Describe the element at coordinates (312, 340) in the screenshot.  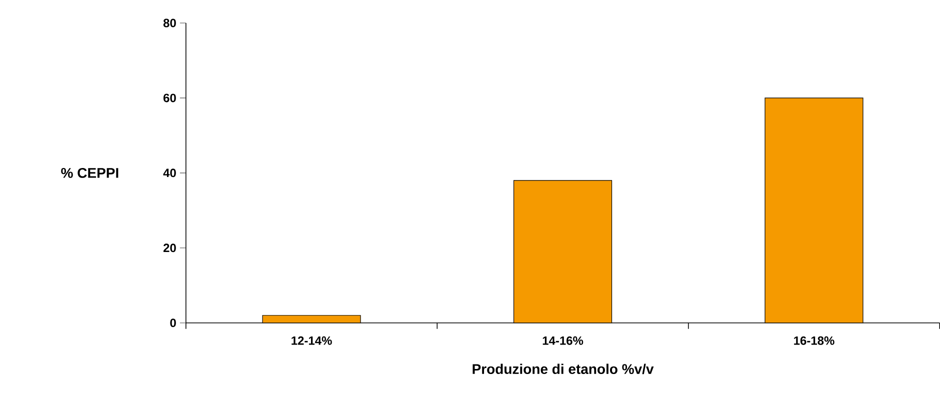
I see `x-tick-label: 12-14%` at that location.